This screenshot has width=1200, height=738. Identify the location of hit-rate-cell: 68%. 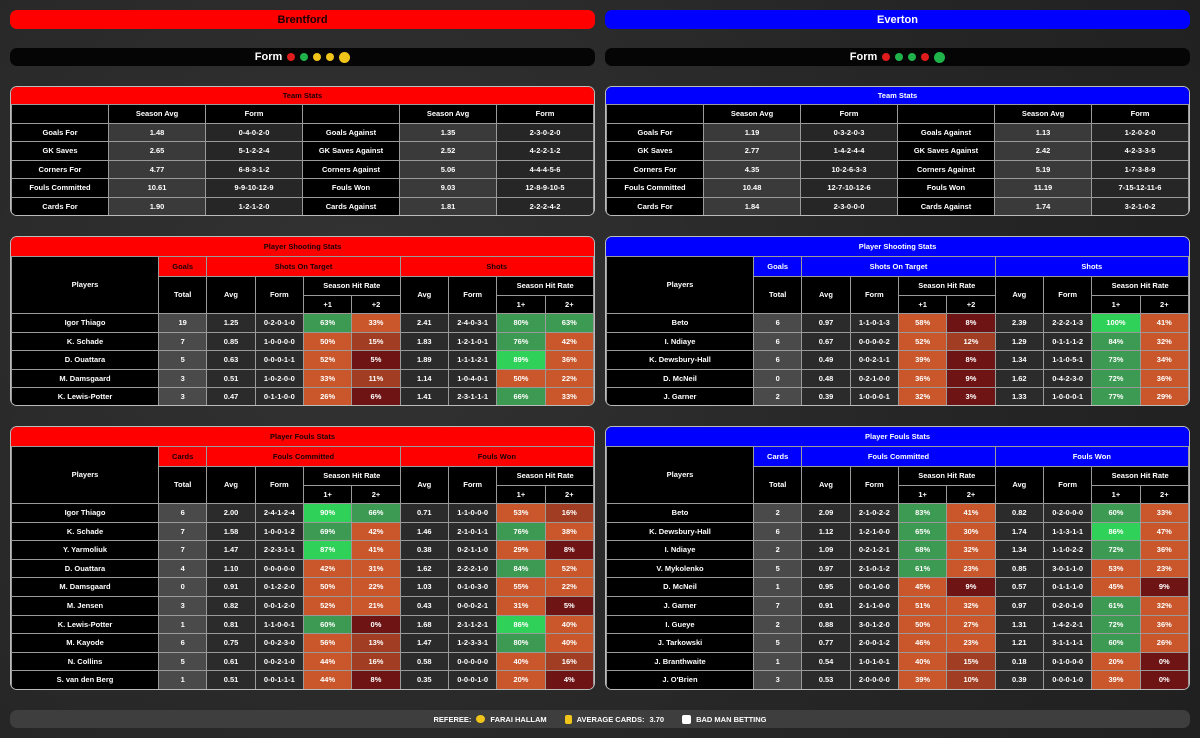
(922, 550).